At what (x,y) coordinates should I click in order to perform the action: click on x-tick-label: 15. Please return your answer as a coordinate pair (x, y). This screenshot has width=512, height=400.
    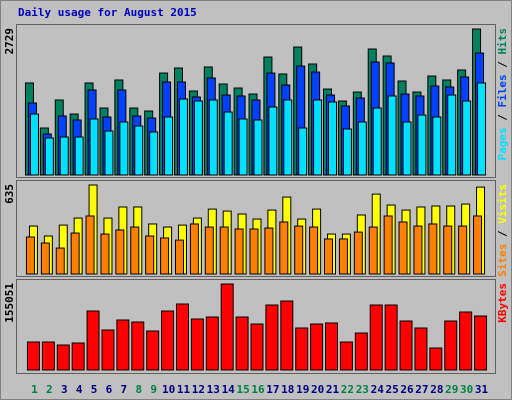
    Looking at the image, I should click on (242, 389).